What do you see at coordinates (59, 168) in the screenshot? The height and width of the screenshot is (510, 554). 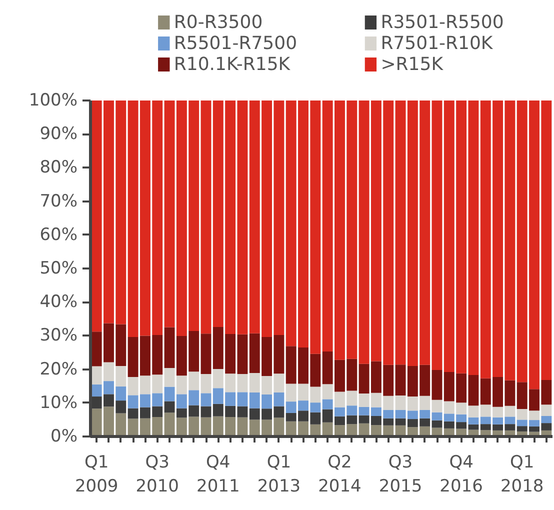 I see `y-tick-label: 80%` at bounding box center [59, 168].